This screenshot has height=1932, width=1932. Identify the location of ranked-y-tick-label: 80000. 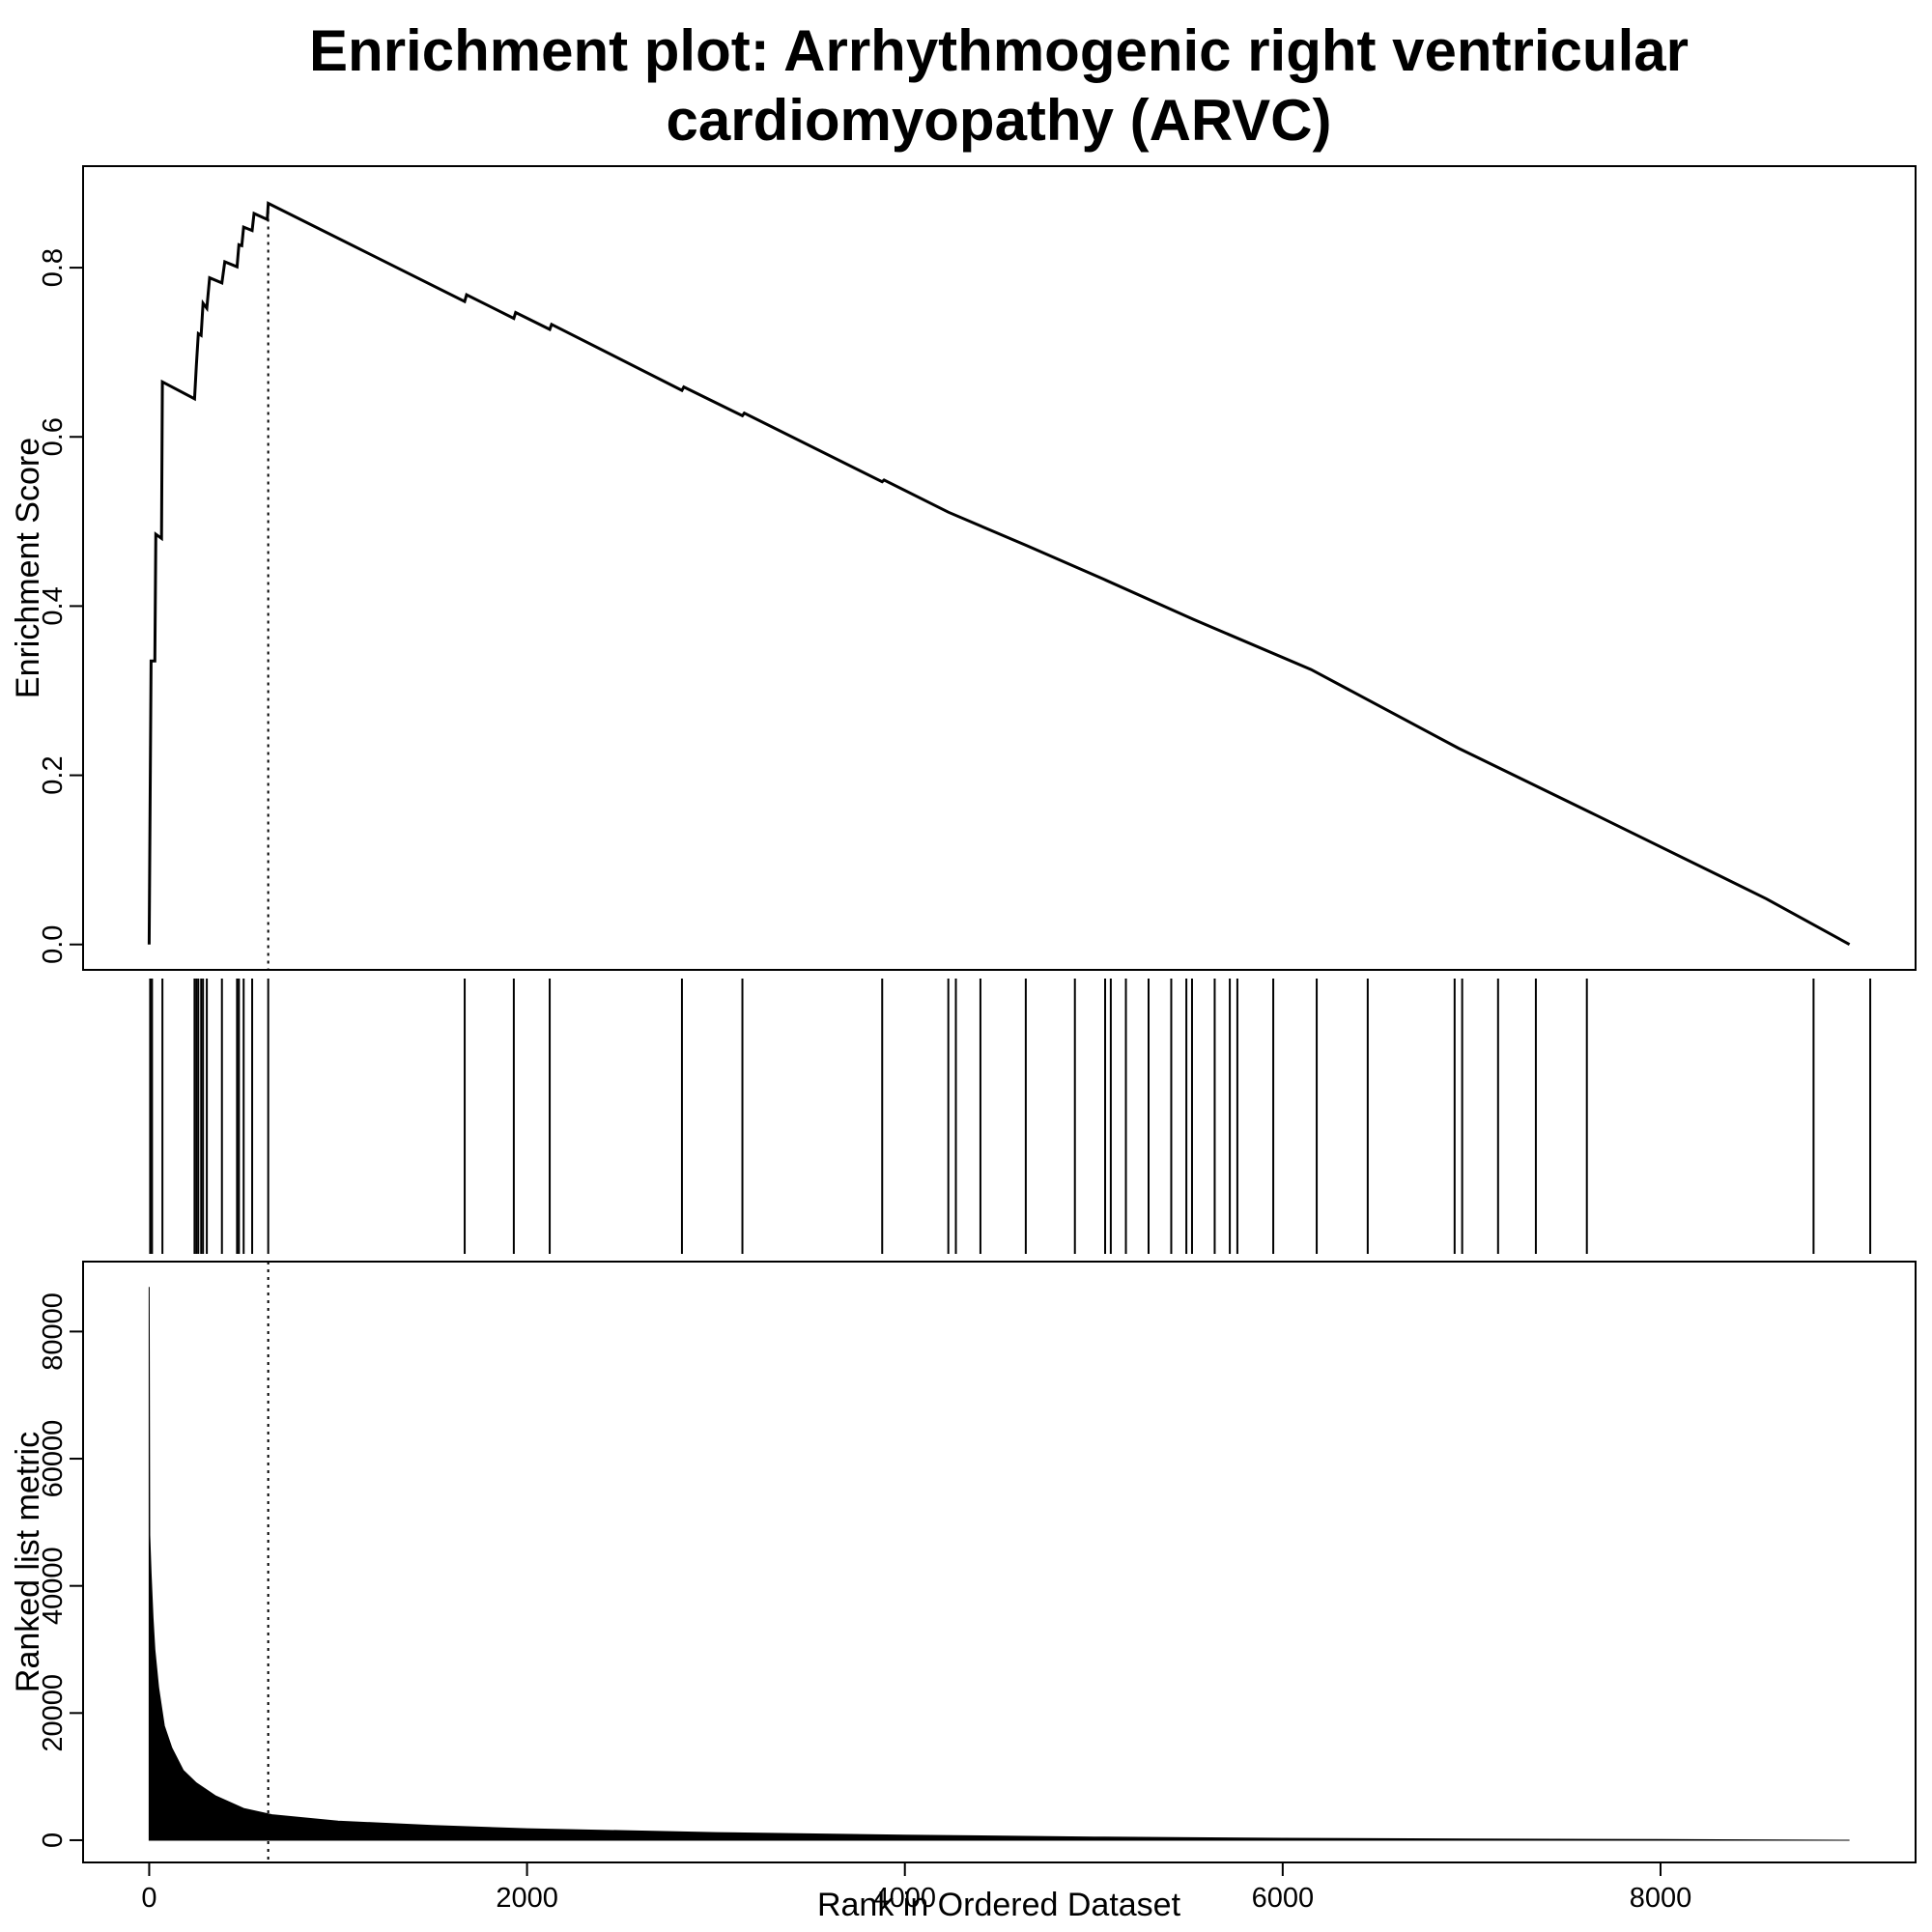
(53, 1332).